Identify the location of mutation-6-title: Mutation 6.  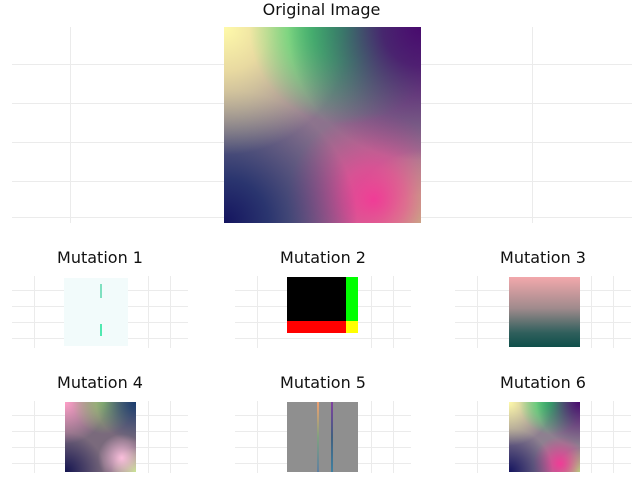
(543, 382).